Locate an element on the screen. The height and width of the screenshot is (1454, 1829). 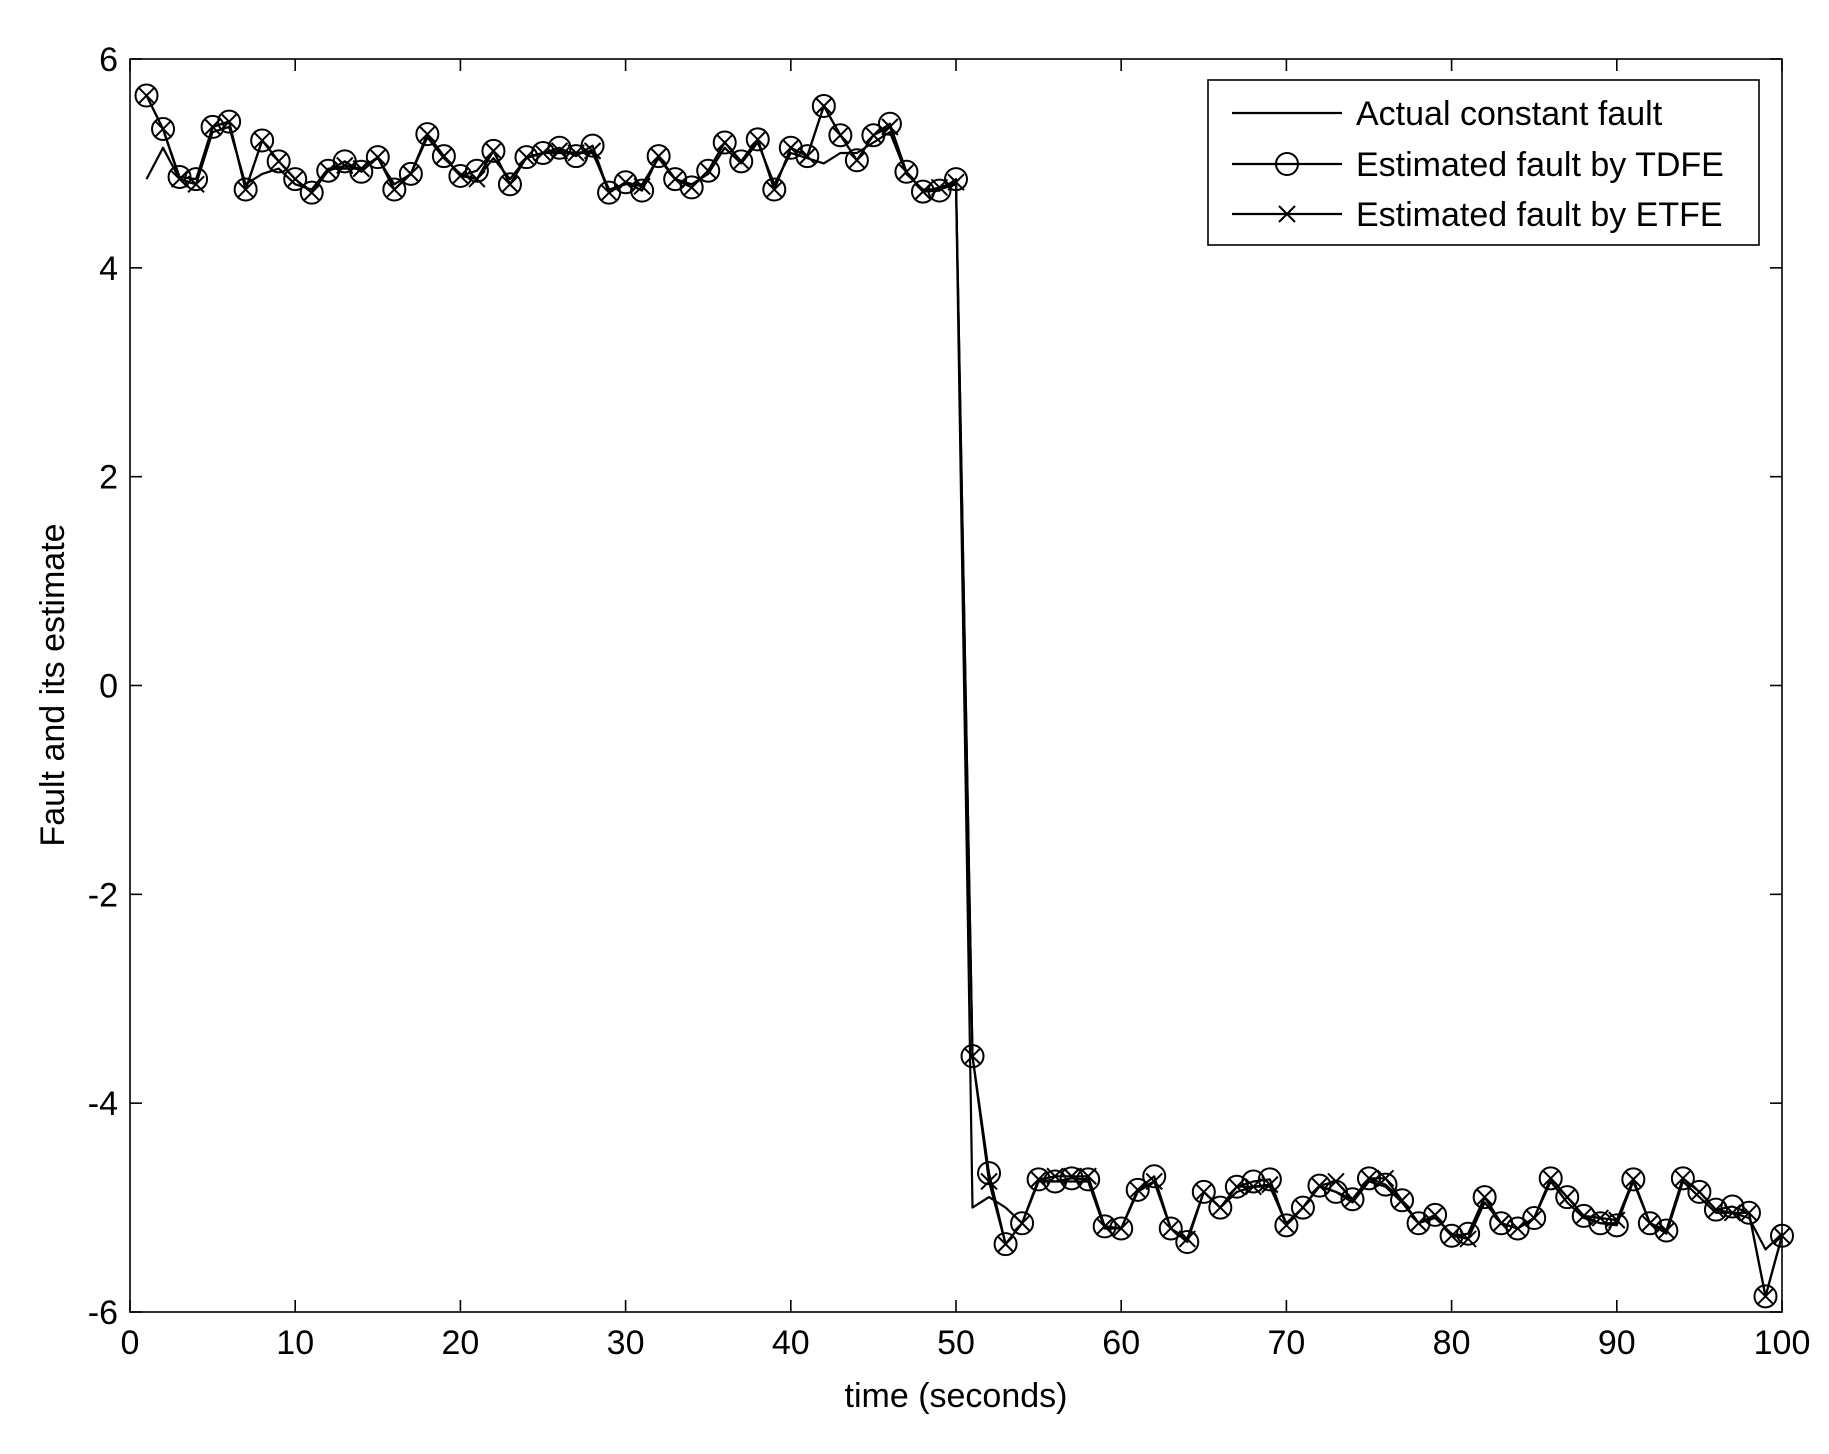
legend-item: Actual constant fault is located at coordinates (1447, 114).